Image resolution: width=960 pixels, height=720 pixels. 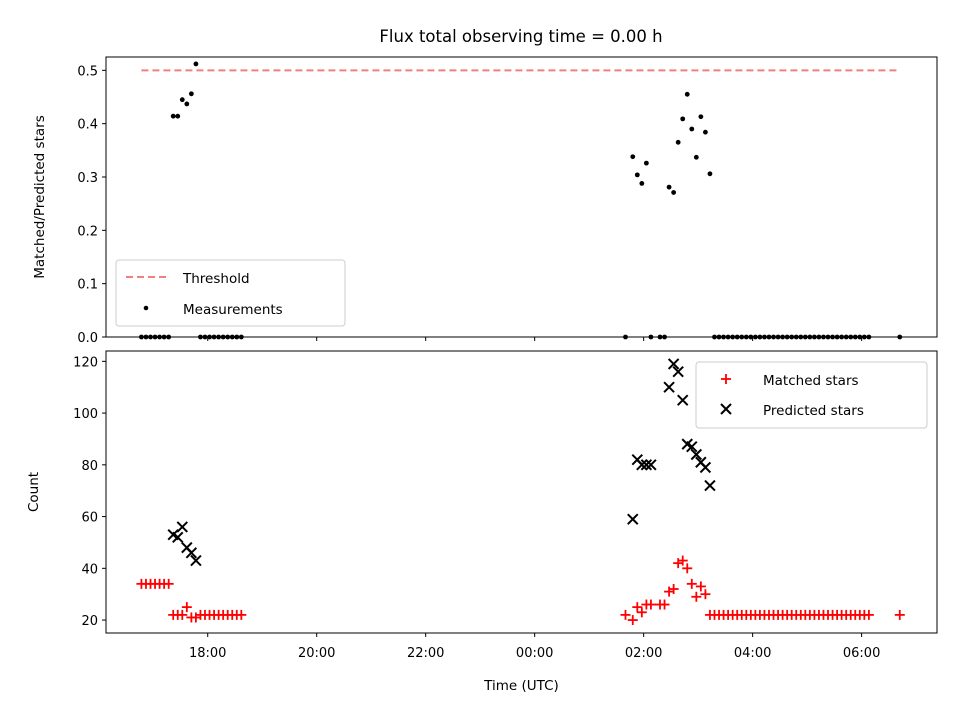 I want to click on legend-predicted-marker-stroke1, so click(x=726, y=409).